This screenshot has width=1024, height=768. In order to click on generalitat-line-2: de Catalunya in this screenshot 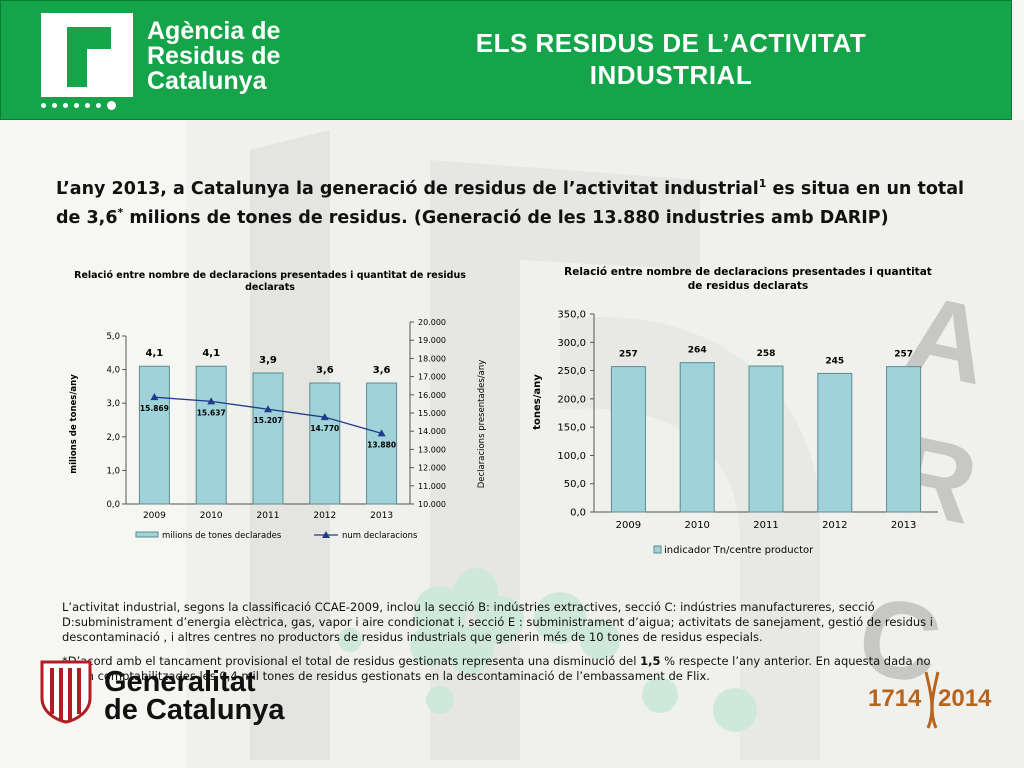, I will do `click(194, 710)`.